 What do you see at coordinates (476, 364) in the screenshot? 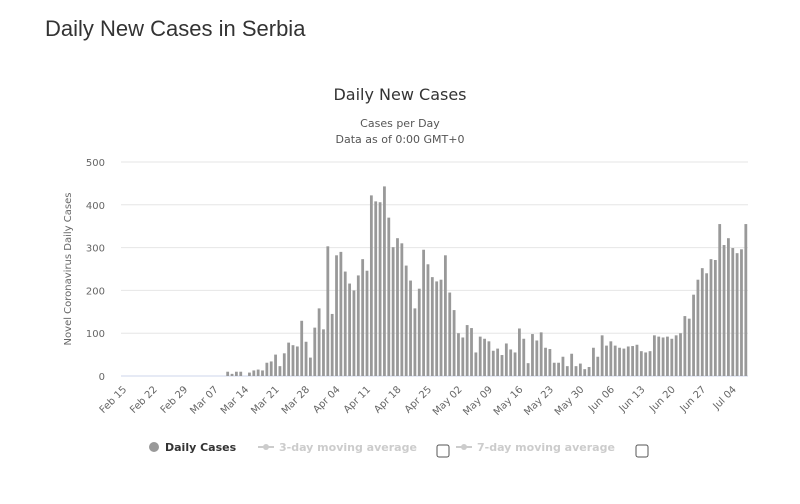
I see `bar-May 06` at bounding box center [476, 364].